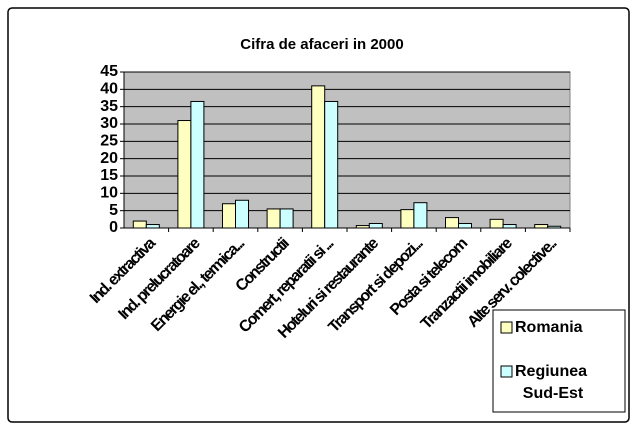  I want to click on y-tick-label: 45, so click(109, 71).